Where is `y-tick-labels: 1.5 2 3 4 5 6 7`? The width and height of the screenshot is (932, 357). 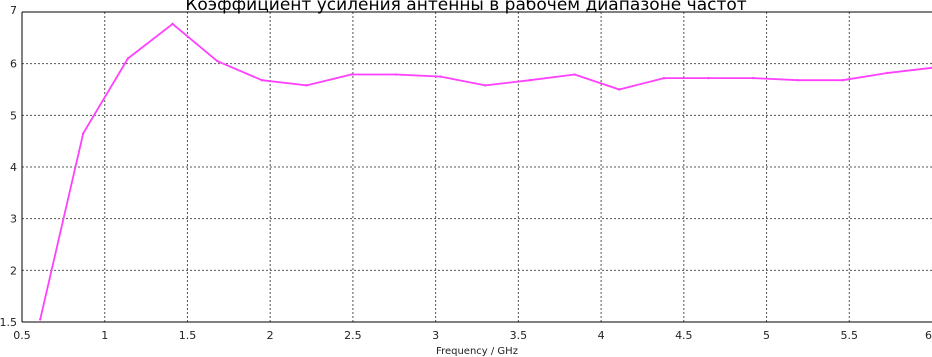 y-tick-labels: 1.5 2 3 4 5 6 7 is located at coordinates (8, 166).